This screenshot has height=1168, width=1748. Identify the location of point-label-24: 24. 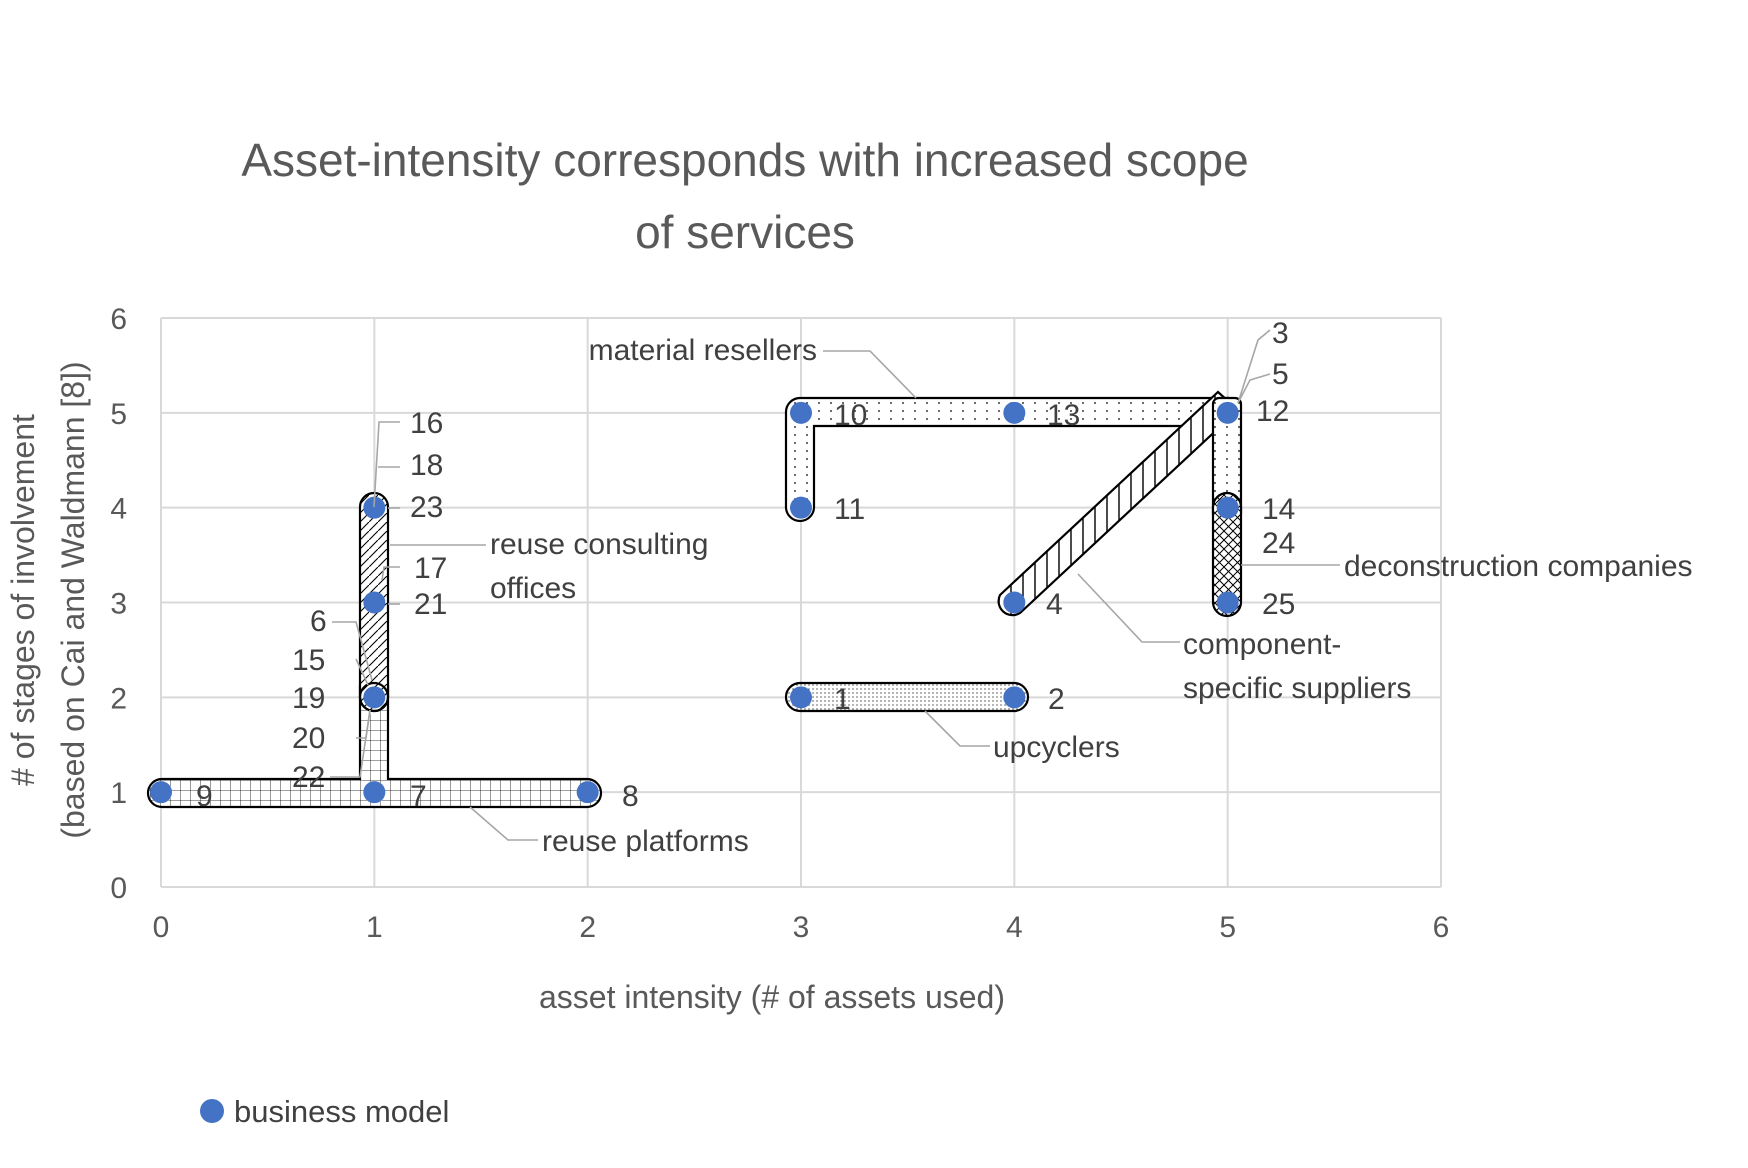
(1278, 543).